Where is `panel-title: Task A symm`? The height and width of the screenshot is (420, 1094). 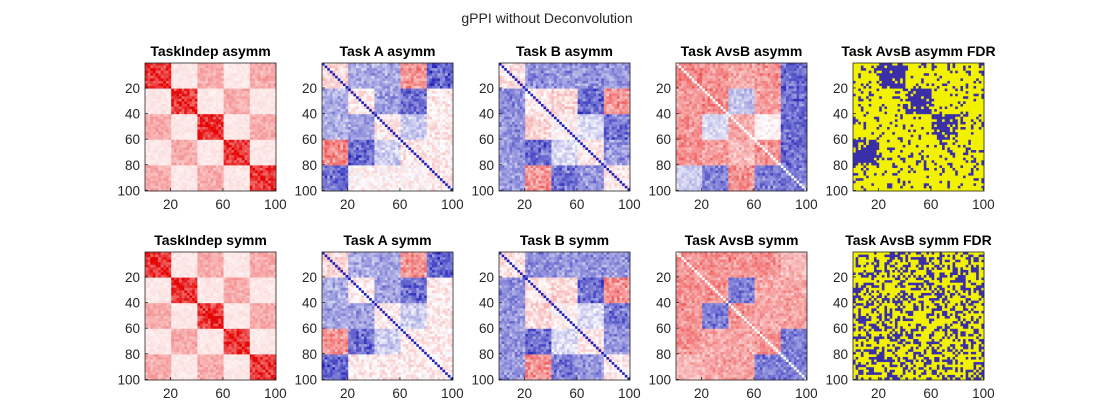 panel-title: Task A symm is located at coordinates (387, 240).